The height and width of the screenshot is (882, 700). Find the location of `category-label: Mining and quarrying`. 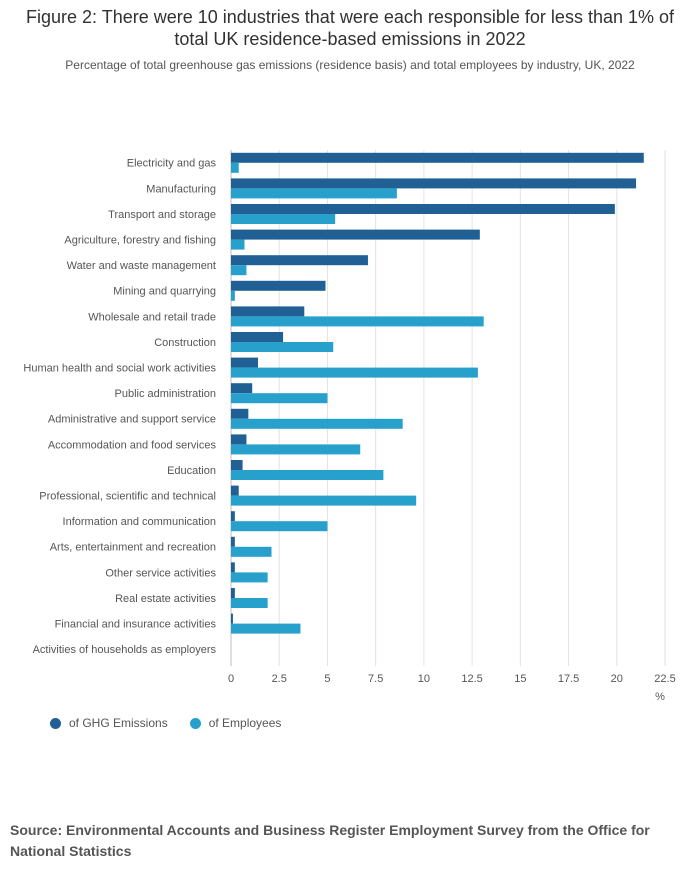

category-label: Mining and quarrying is located at coordinates (164, 292).